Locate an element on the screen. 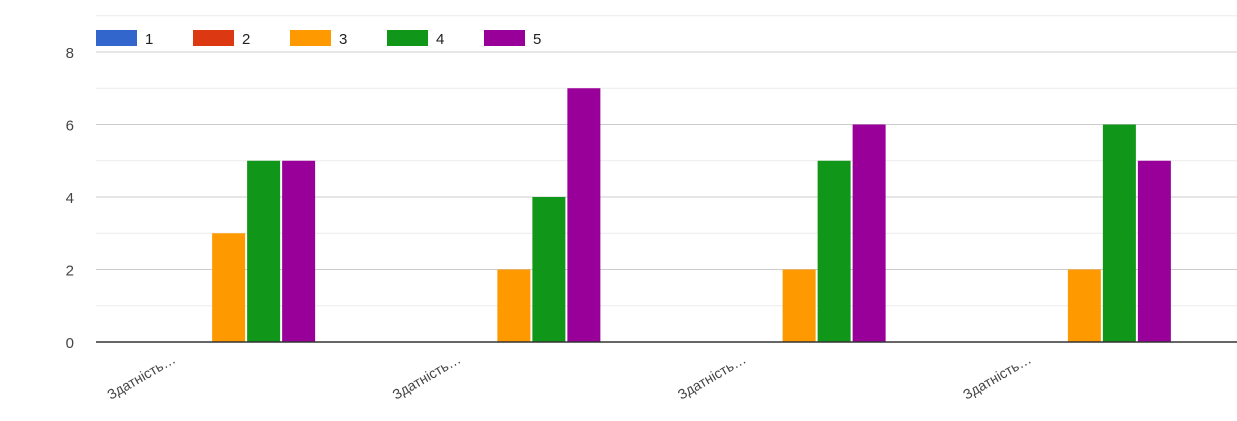  y-tick-label: 4 is located at coordinates (70, 198).